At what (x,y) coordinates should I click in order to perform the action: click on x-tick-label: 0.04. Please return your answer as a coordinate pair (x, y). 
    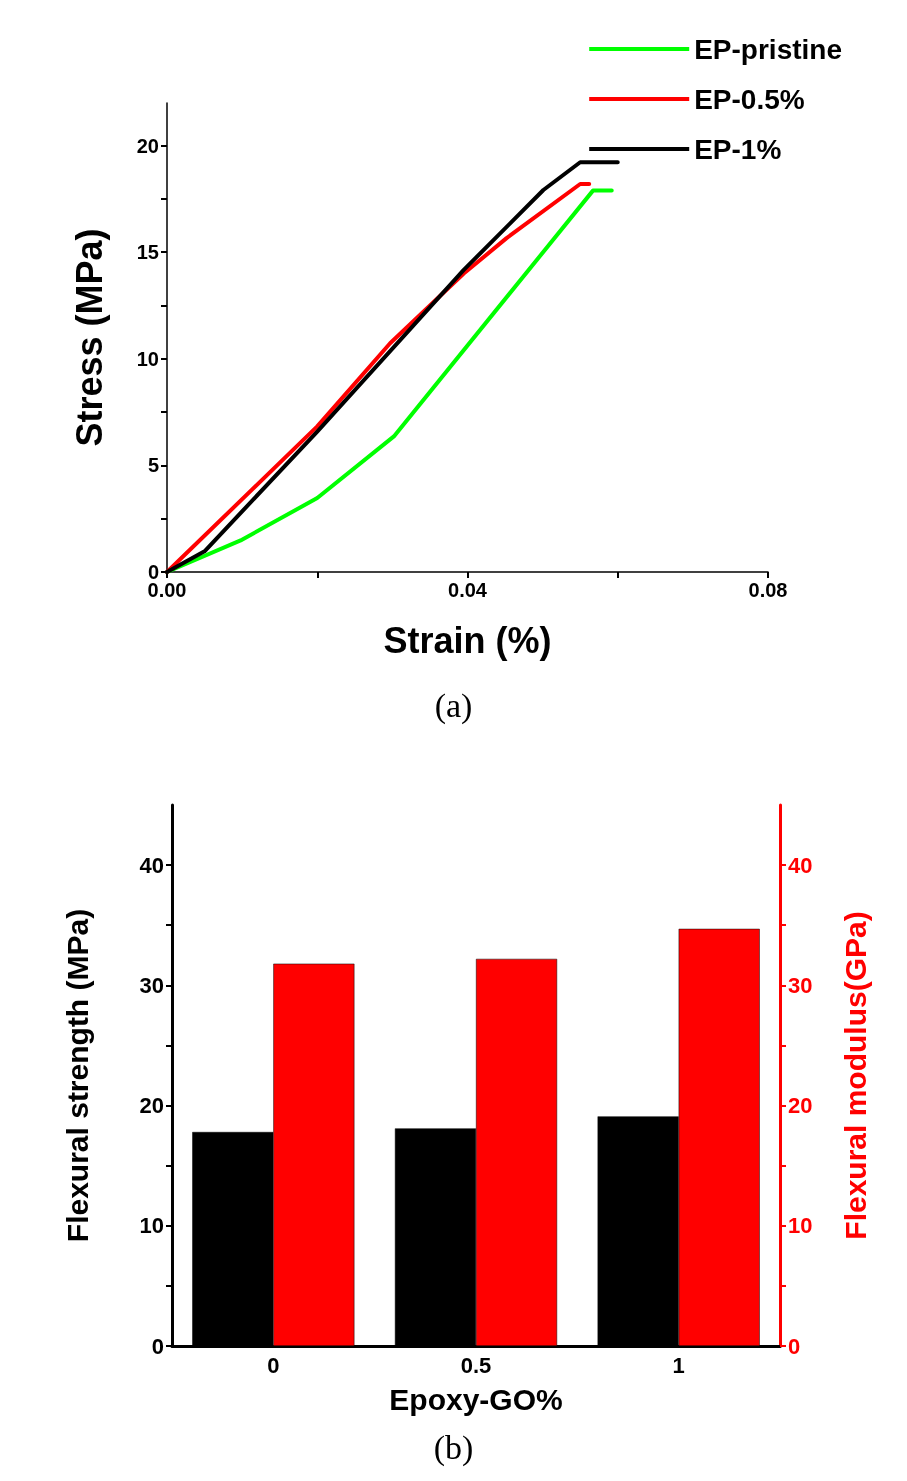
    Looking at the image, I should click on (468, 590).